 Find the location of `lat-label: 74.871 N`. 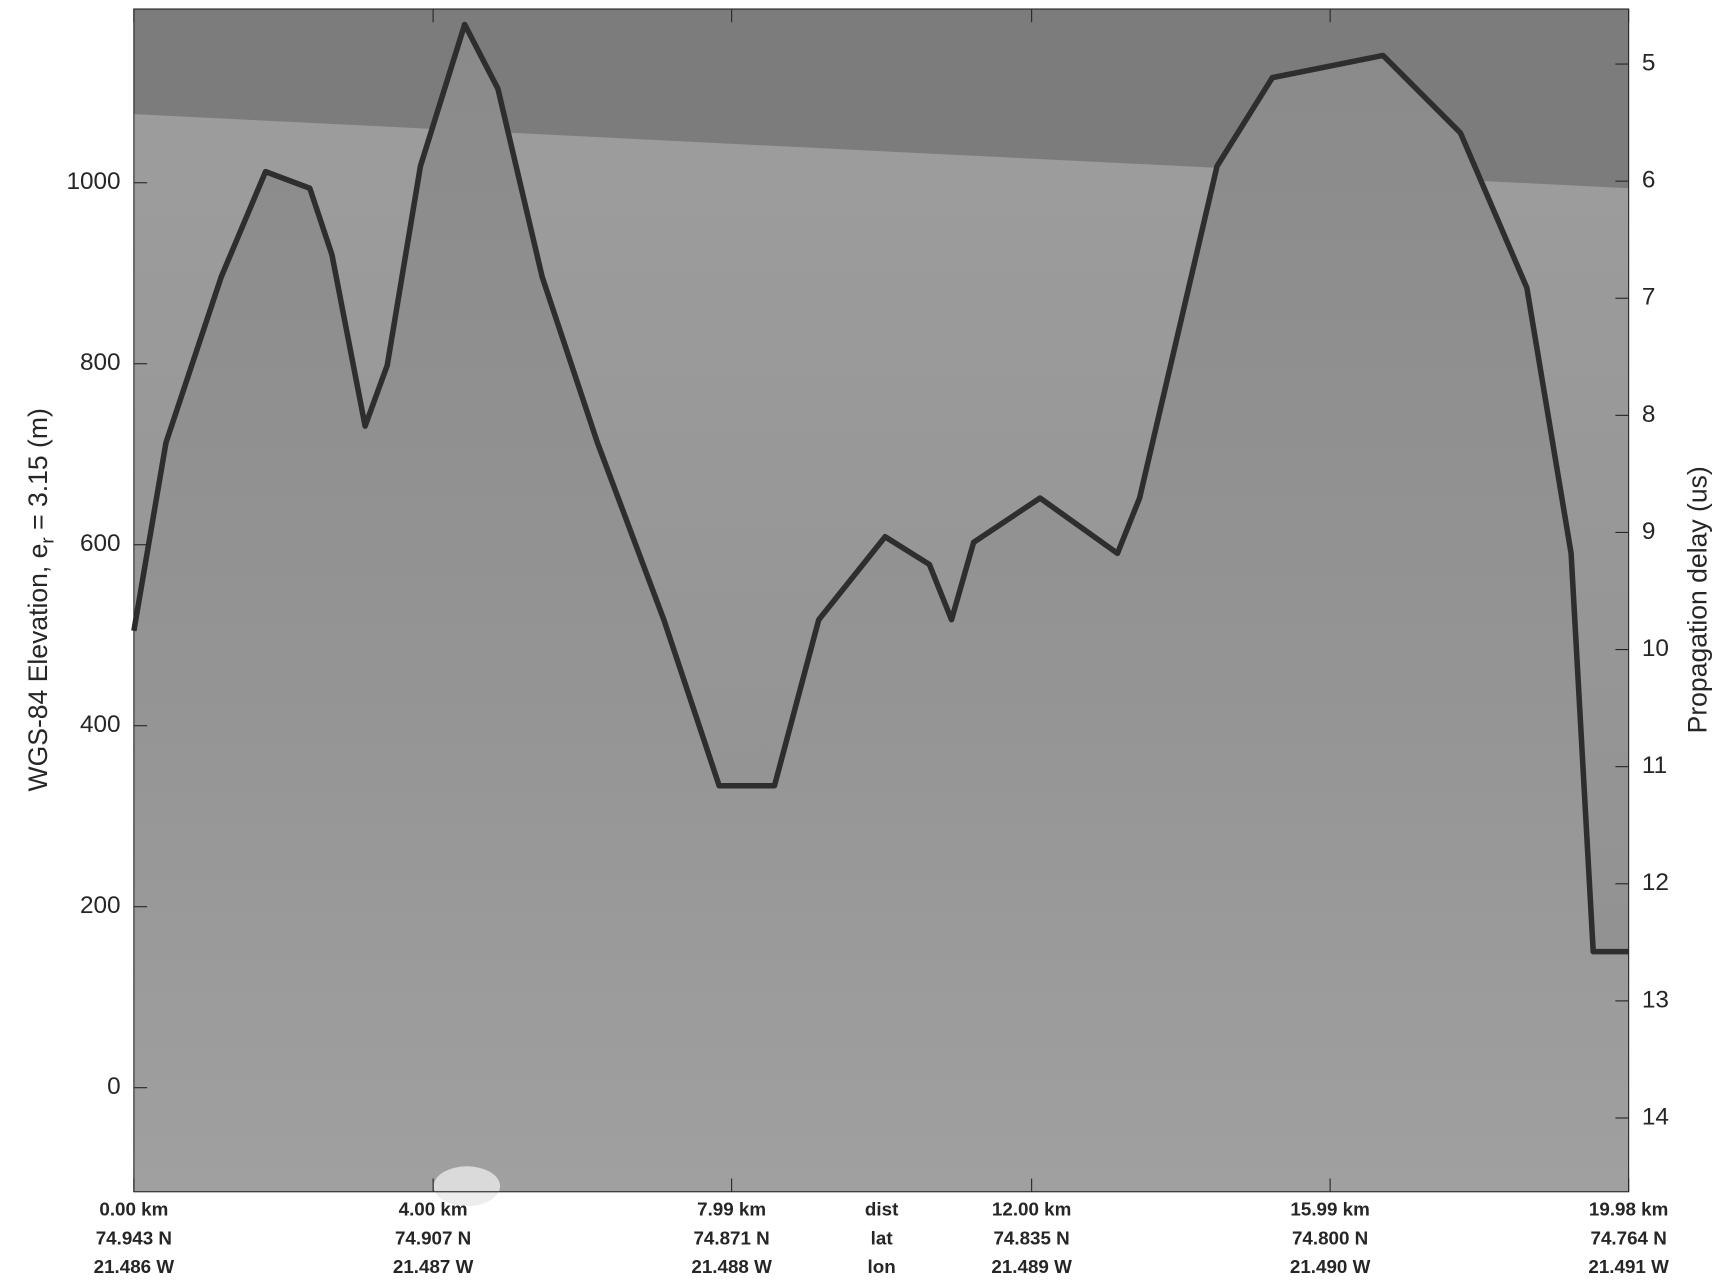

lat-label: 74.871 N is located at coordinates (731, 1237).